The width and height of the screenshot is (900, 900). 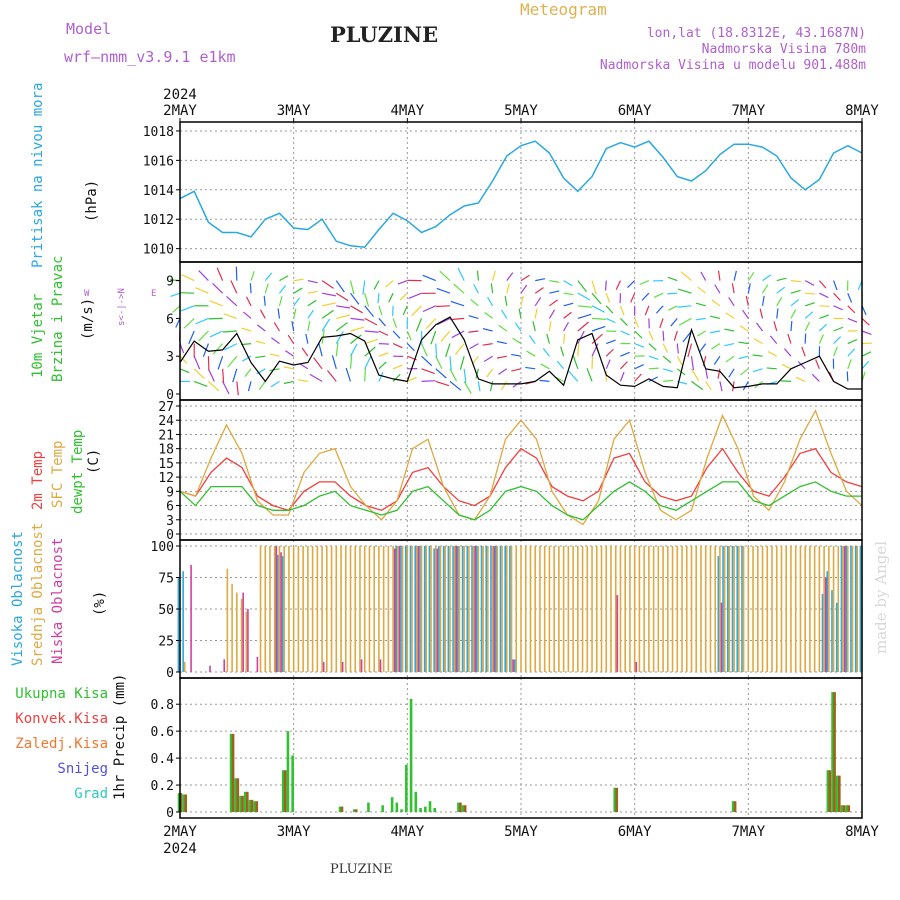 I want to click on y-tick-label: 25, so click(x=166, y=642).